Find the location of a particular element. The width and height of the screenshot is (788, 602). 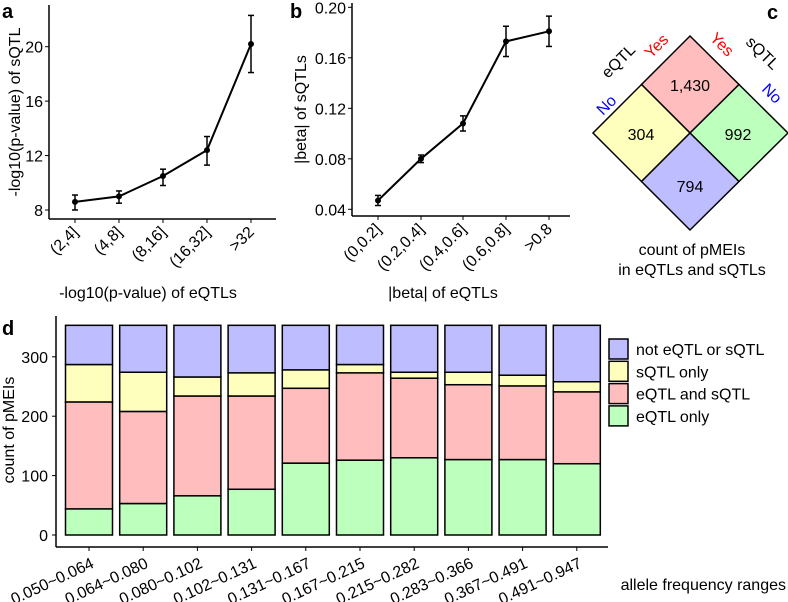

panel-label: c is located at coordinates (772, 13).